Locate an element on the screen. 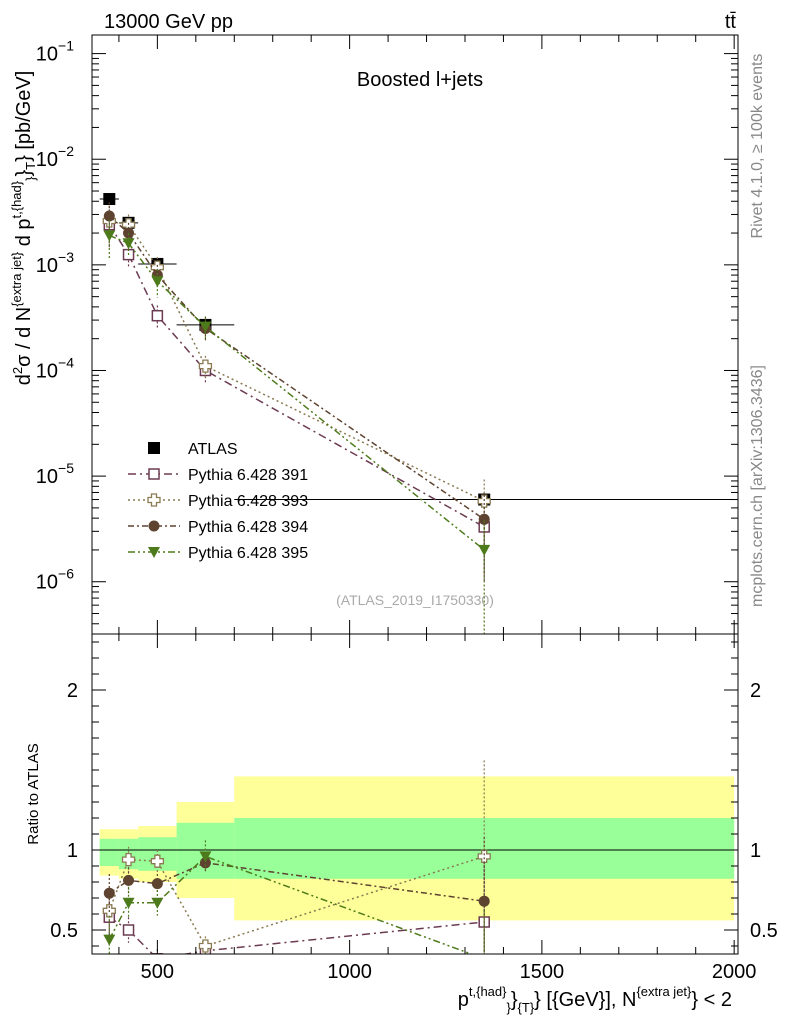 The image size is (786, 1024). legend-entry: Pythia 6.428 394 is located at coordinates (218, 527).